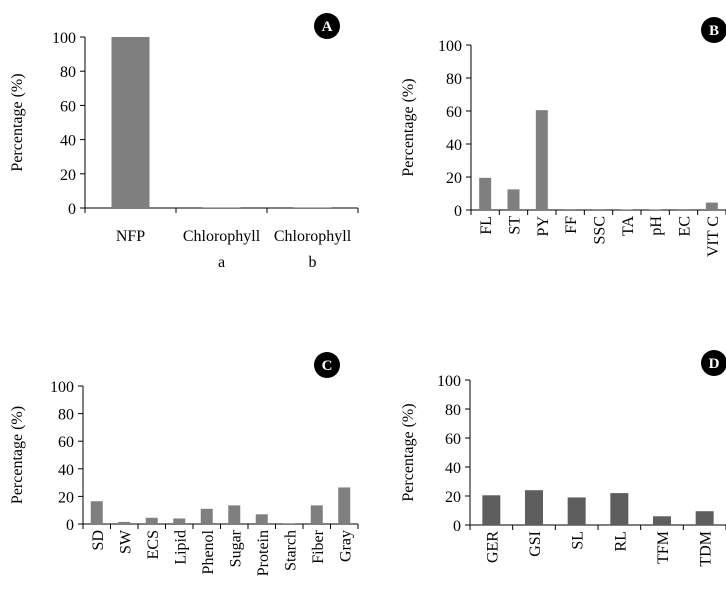 This screenshot has height=598, width=726. Describe the element at coordinates (685, 226) in the screenshot. I see `category-label: EC` at that location.